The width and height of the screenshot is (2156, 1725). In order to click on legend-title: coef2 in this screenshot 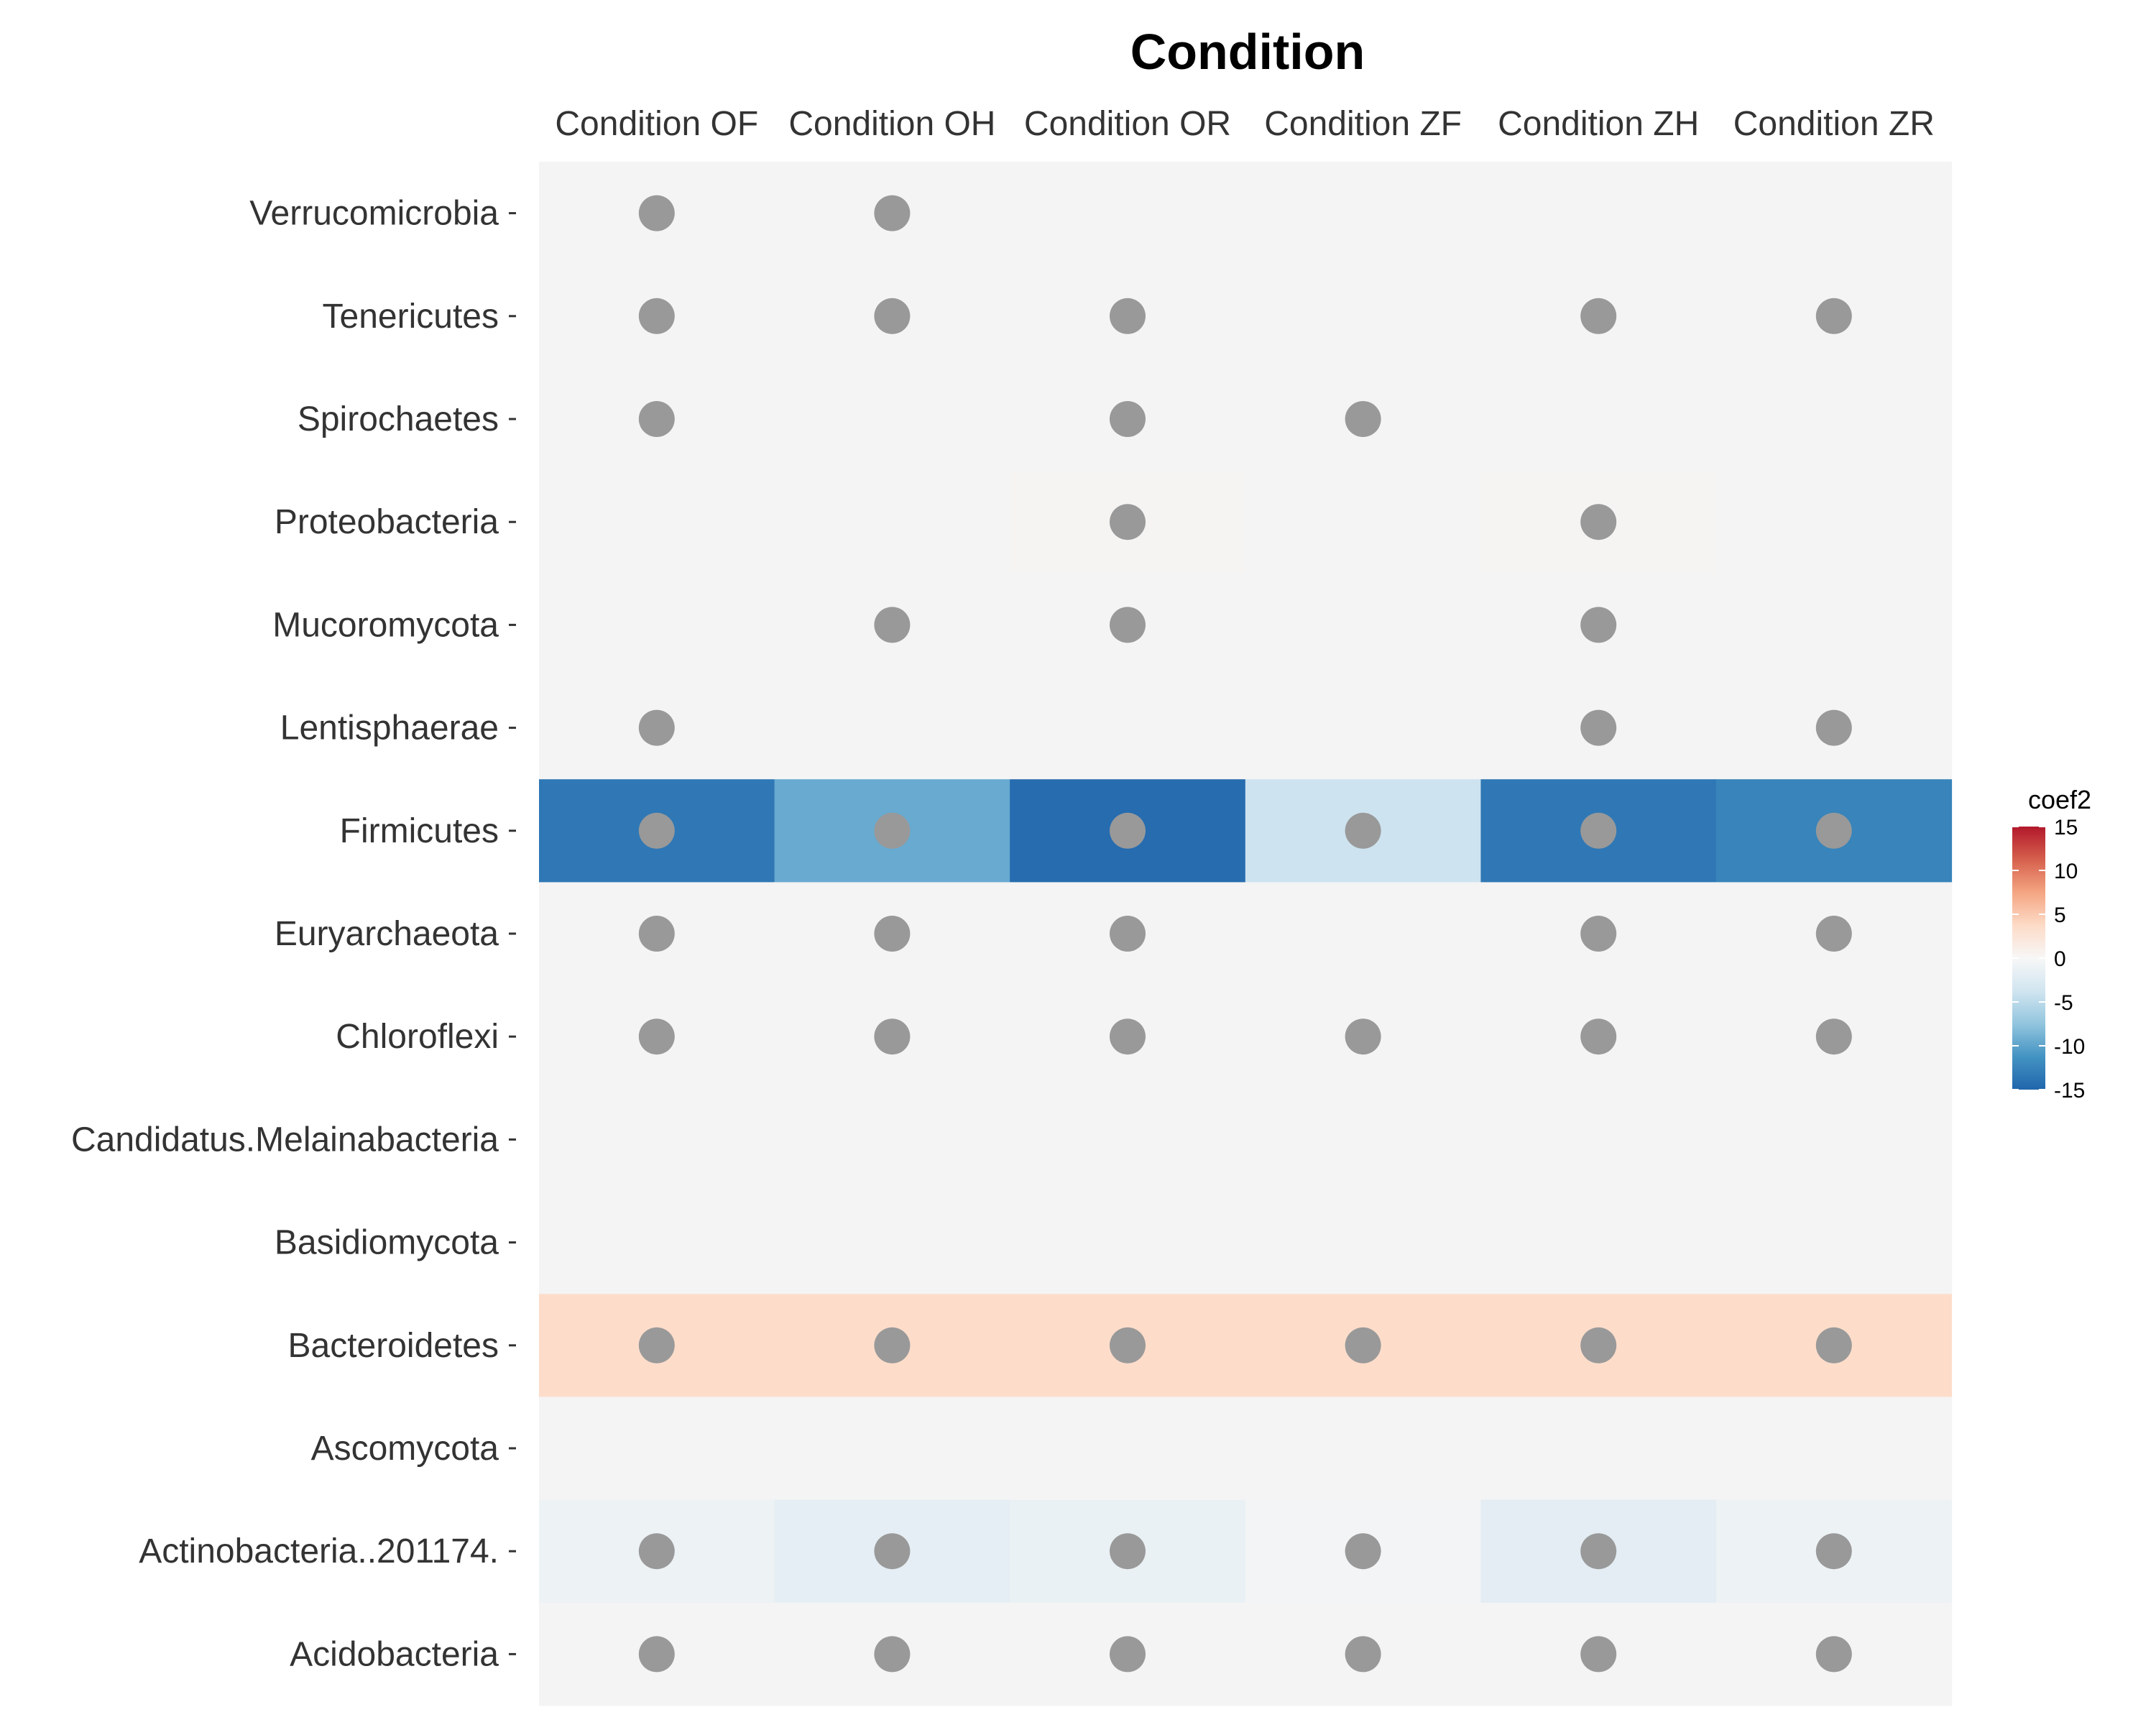, I will do `click(2059, 799)`.